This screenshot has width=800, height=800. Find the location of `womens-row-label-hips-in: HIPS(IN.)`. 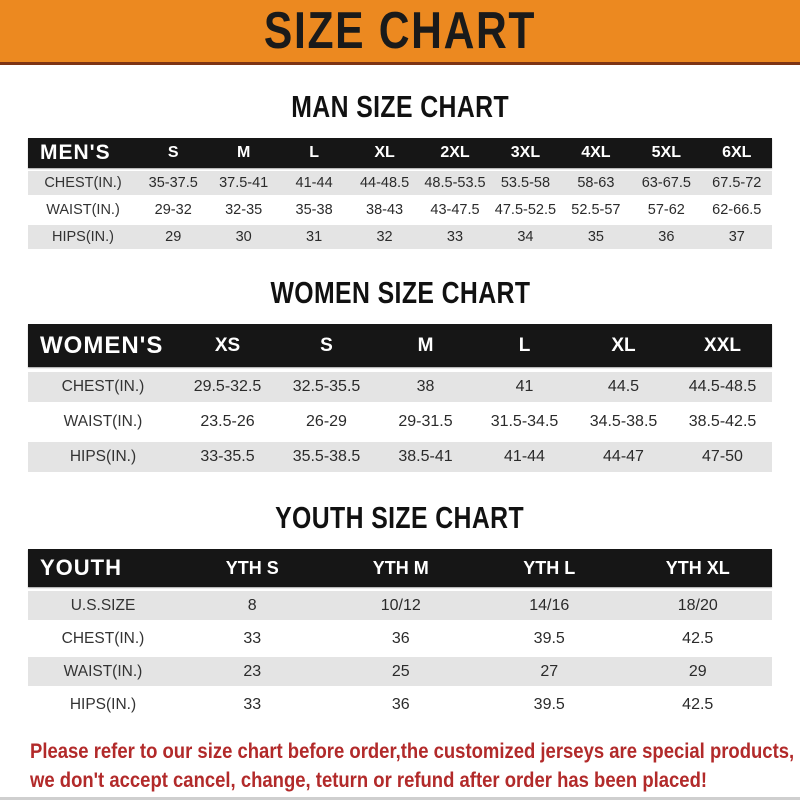

womens-row-label-hips-in: HIPS(IN.) is located at coordinates (103, 456).